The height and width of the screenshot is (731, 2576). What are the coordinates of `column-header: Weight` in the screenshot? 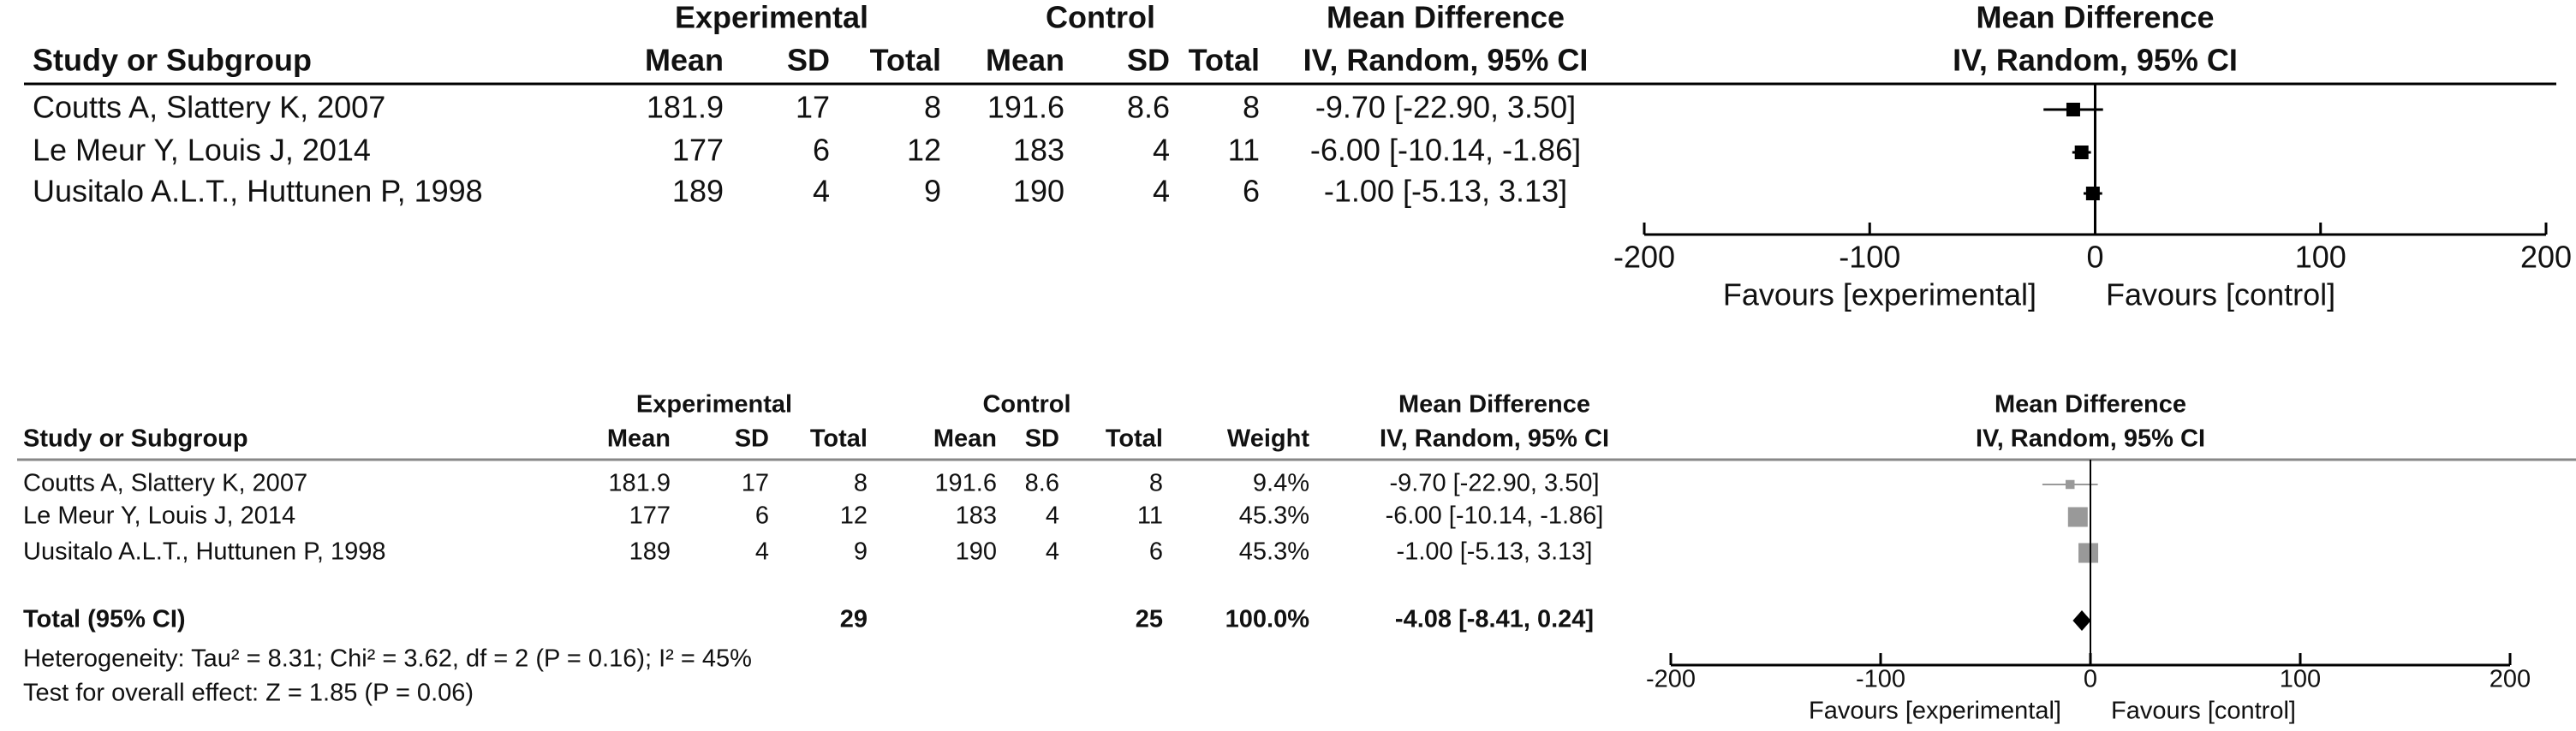 It's located at (1268, 439).